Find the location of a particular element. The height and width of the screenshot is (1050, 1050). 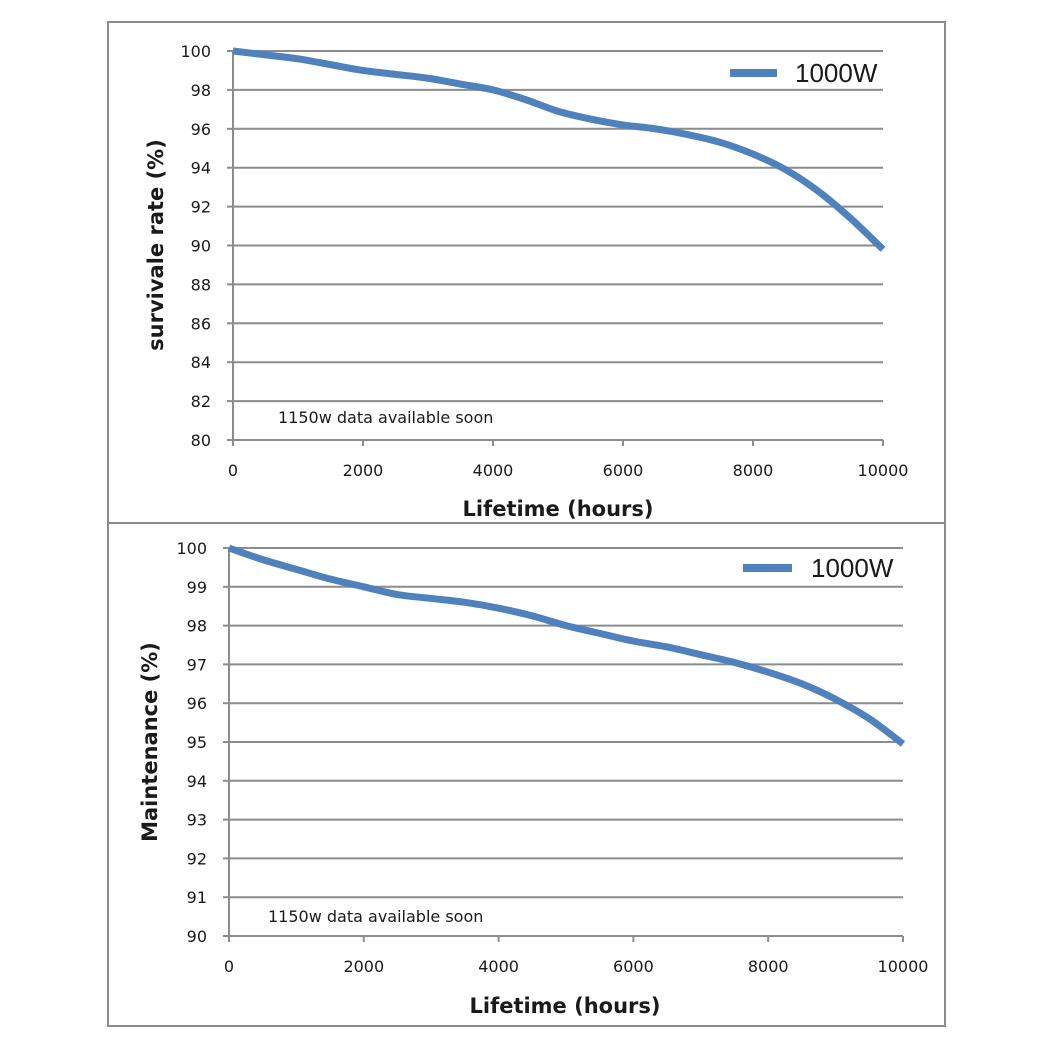

y-tick-label: 95 is located at coordinates (197, 742).